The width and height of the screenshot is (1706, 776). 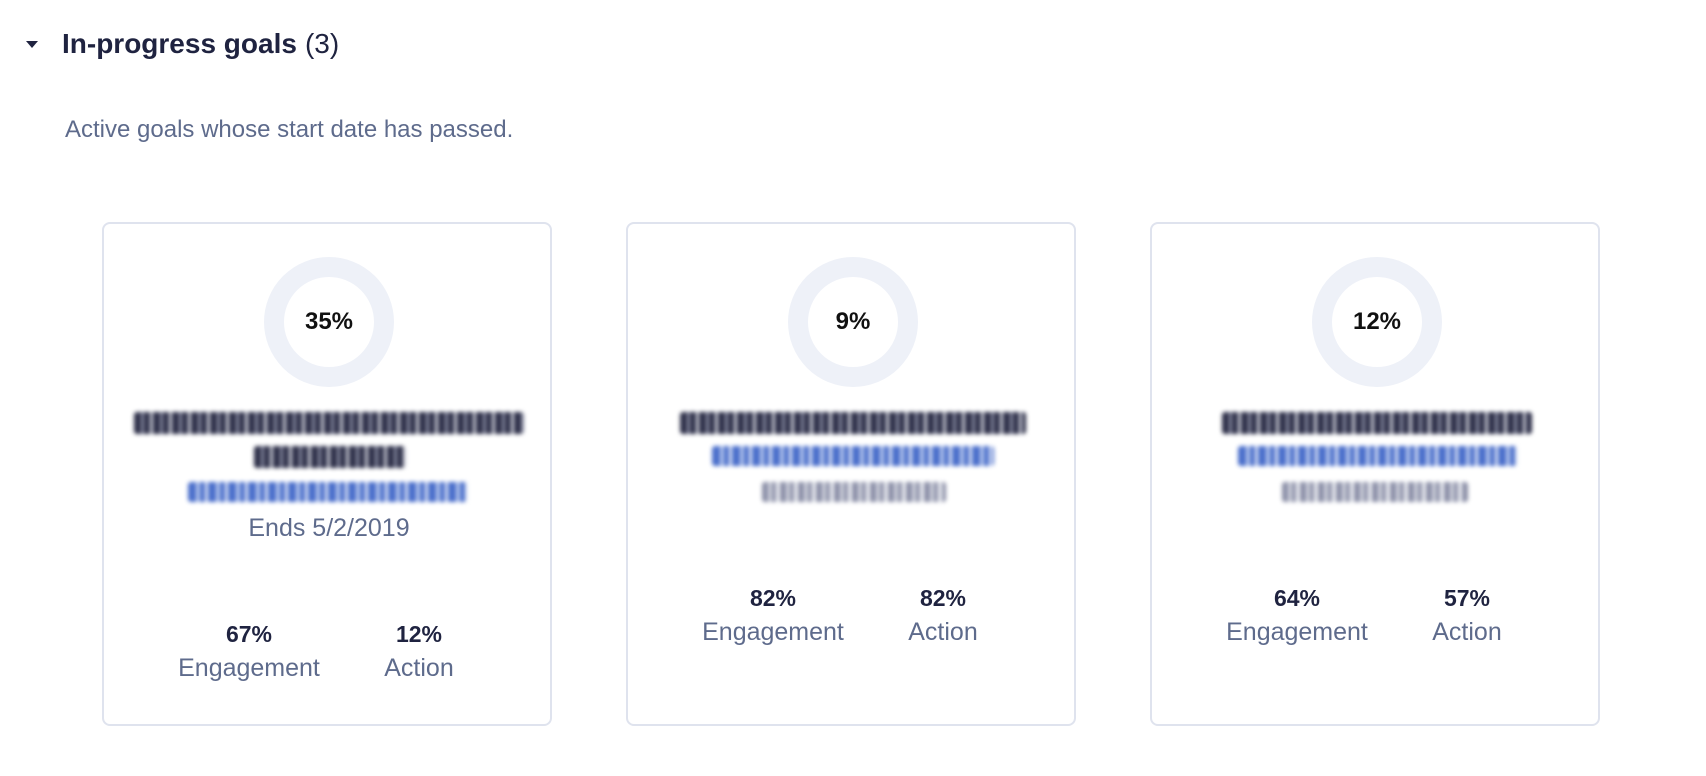 I want to click on action-metric: 57% Action, so click(x=1467, y=616).